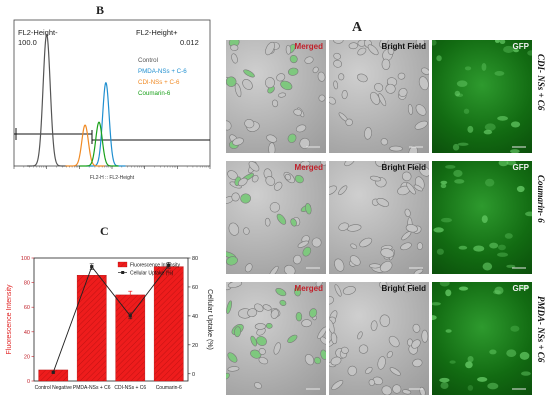 The image size is (550, 409). I want to click on cell-texture, so click(276, 96).